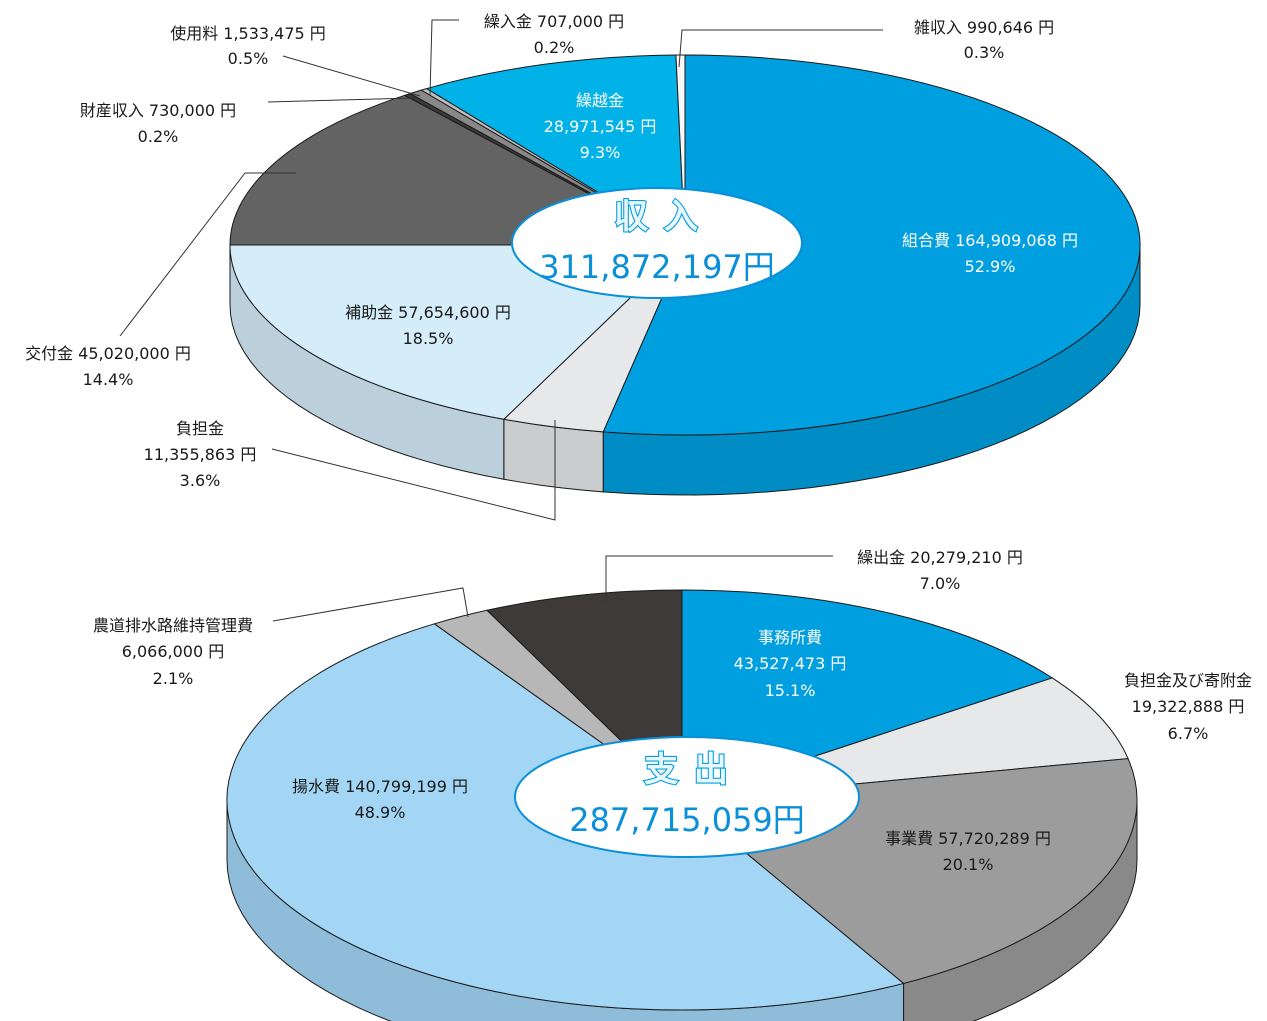  Describe the element at coordinates (248, 58) in the screenshot. I see `data-label-percent: 0.5%` at that location.